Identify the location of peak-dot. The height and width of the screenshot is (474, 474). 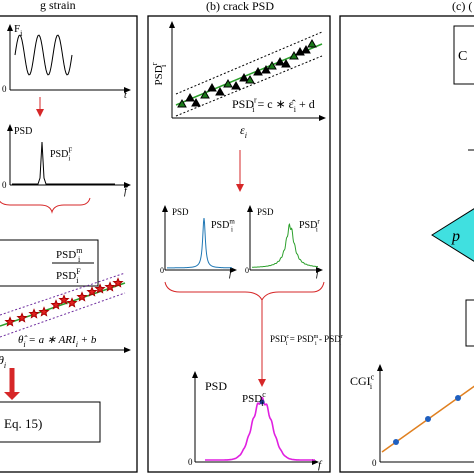
(262, 402).